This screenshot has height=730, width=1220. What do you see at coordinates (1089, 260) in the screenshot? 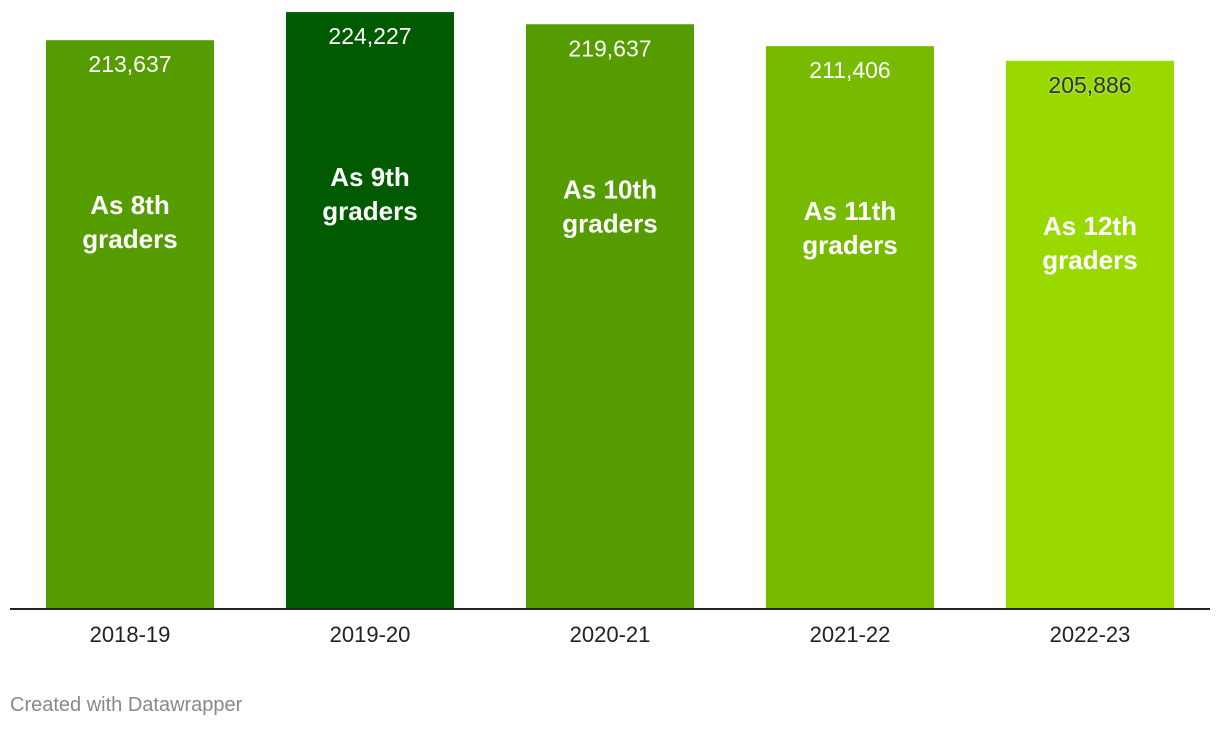
I see `annotation-2022-23-line-2: graders` at bounding box center [1089, 260].